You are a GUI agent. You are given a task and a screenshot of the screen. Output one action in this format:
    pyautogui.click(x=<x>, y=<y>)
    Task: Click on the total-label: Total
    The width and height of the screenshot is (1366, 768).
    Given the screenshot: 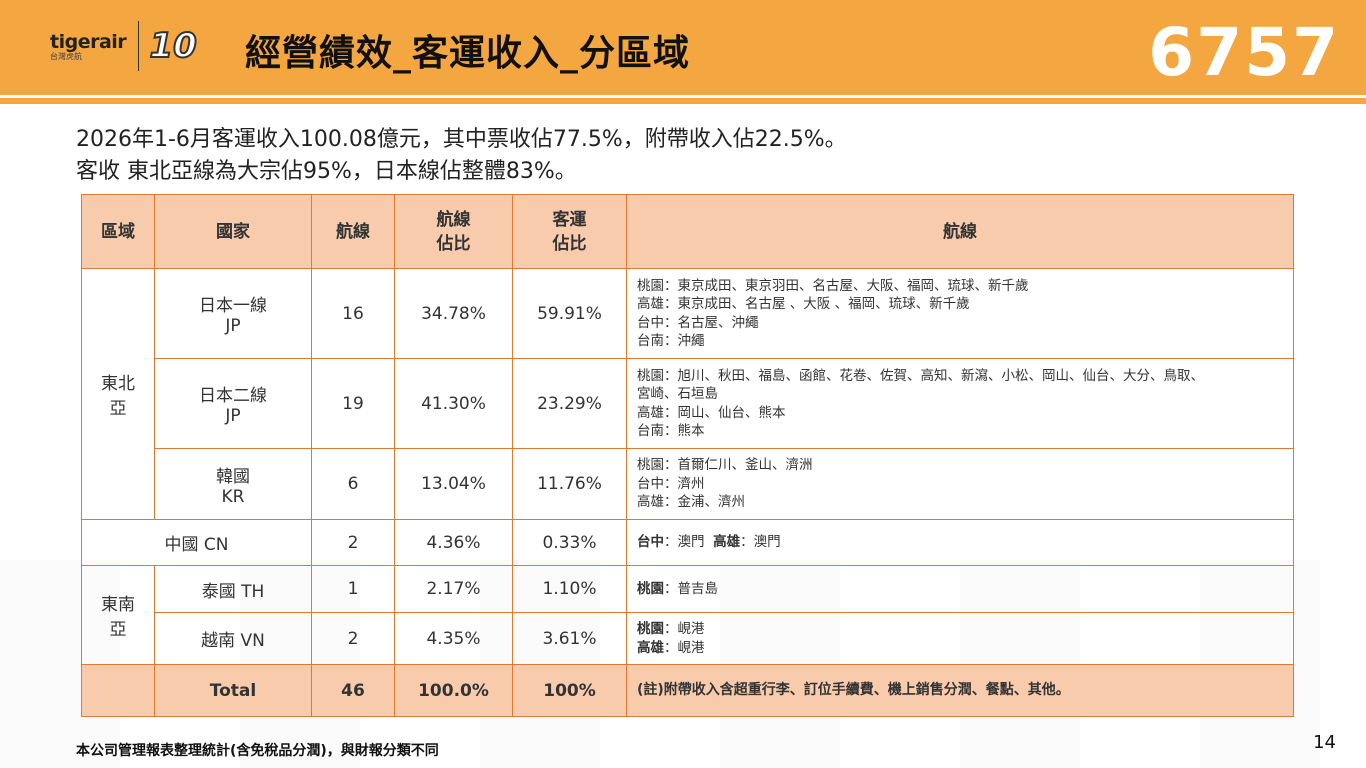 What is the action you would take?
    pyautogui.click(x=233, y=690)
    